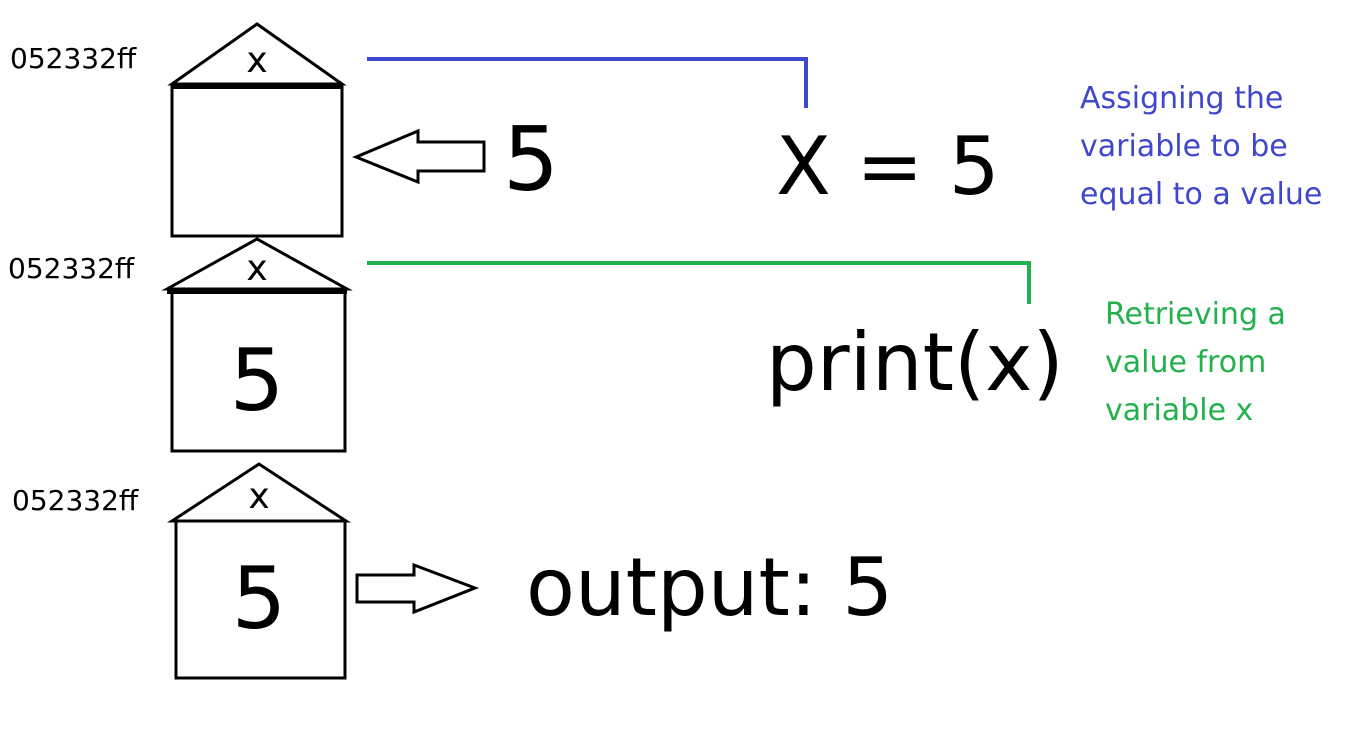 This screenshot has height=742, width=1368. Describe the element at coordinates (1179, 410) in the screenshot. I see `retrieve-note-line-3: variable x` at that location.